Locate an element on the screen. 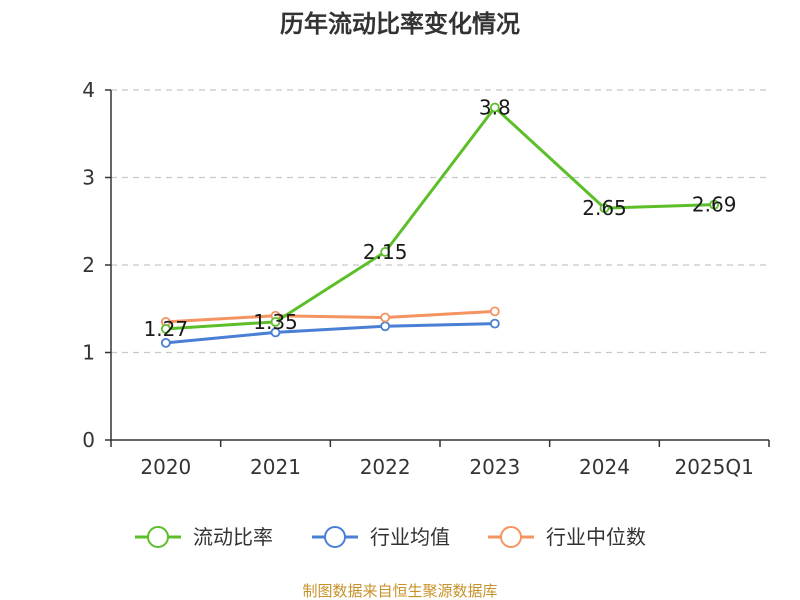 The height and width of the screenshot is (600, 800). x-tick-label: 2024 is located at coordinates (604, 467).